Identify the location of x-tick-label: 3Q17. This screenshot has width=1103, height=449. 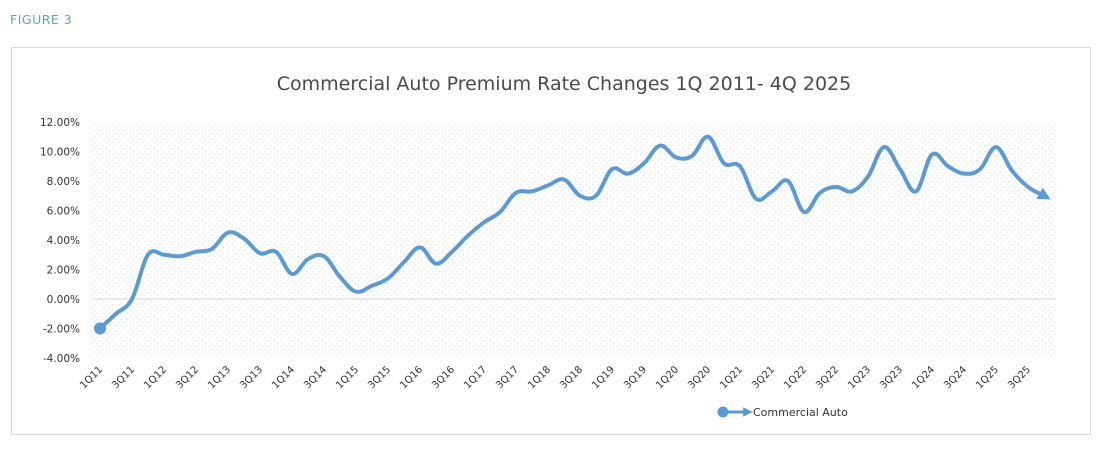
(507, 377).